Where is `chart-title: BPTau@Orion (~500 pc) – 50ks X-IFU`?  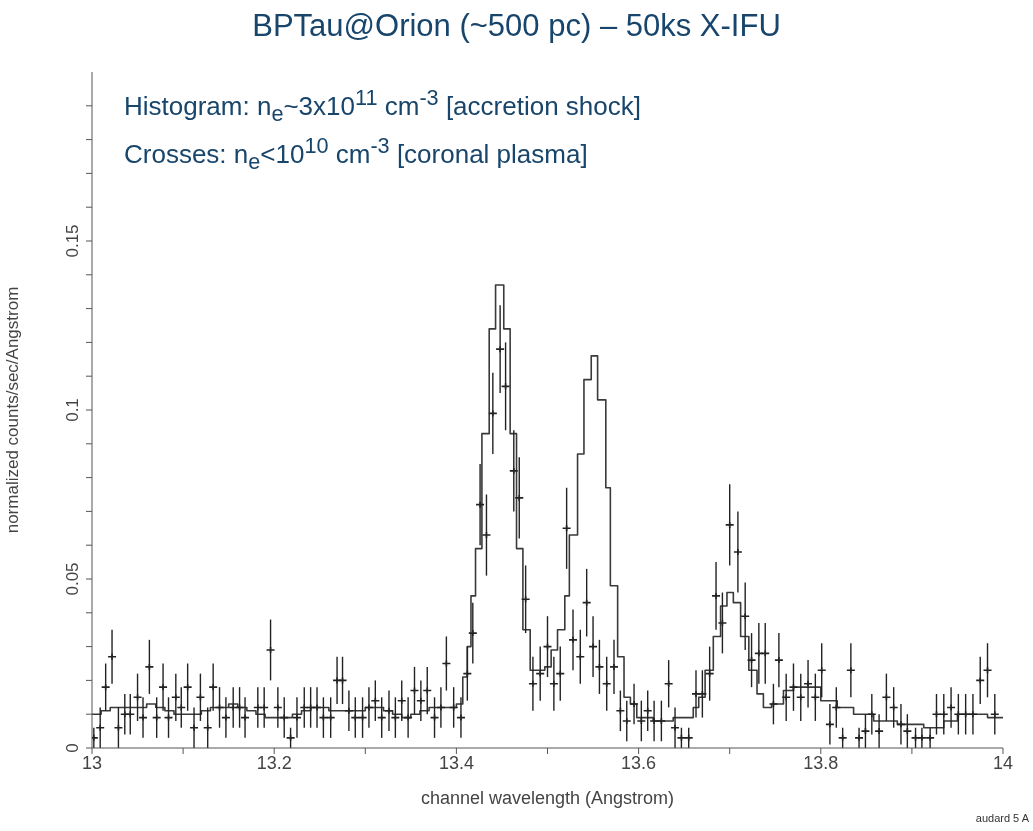 chart-title: BPTau@Orion (~500 pc) – 50ks X-IFU is located at coordinates (516, 26).